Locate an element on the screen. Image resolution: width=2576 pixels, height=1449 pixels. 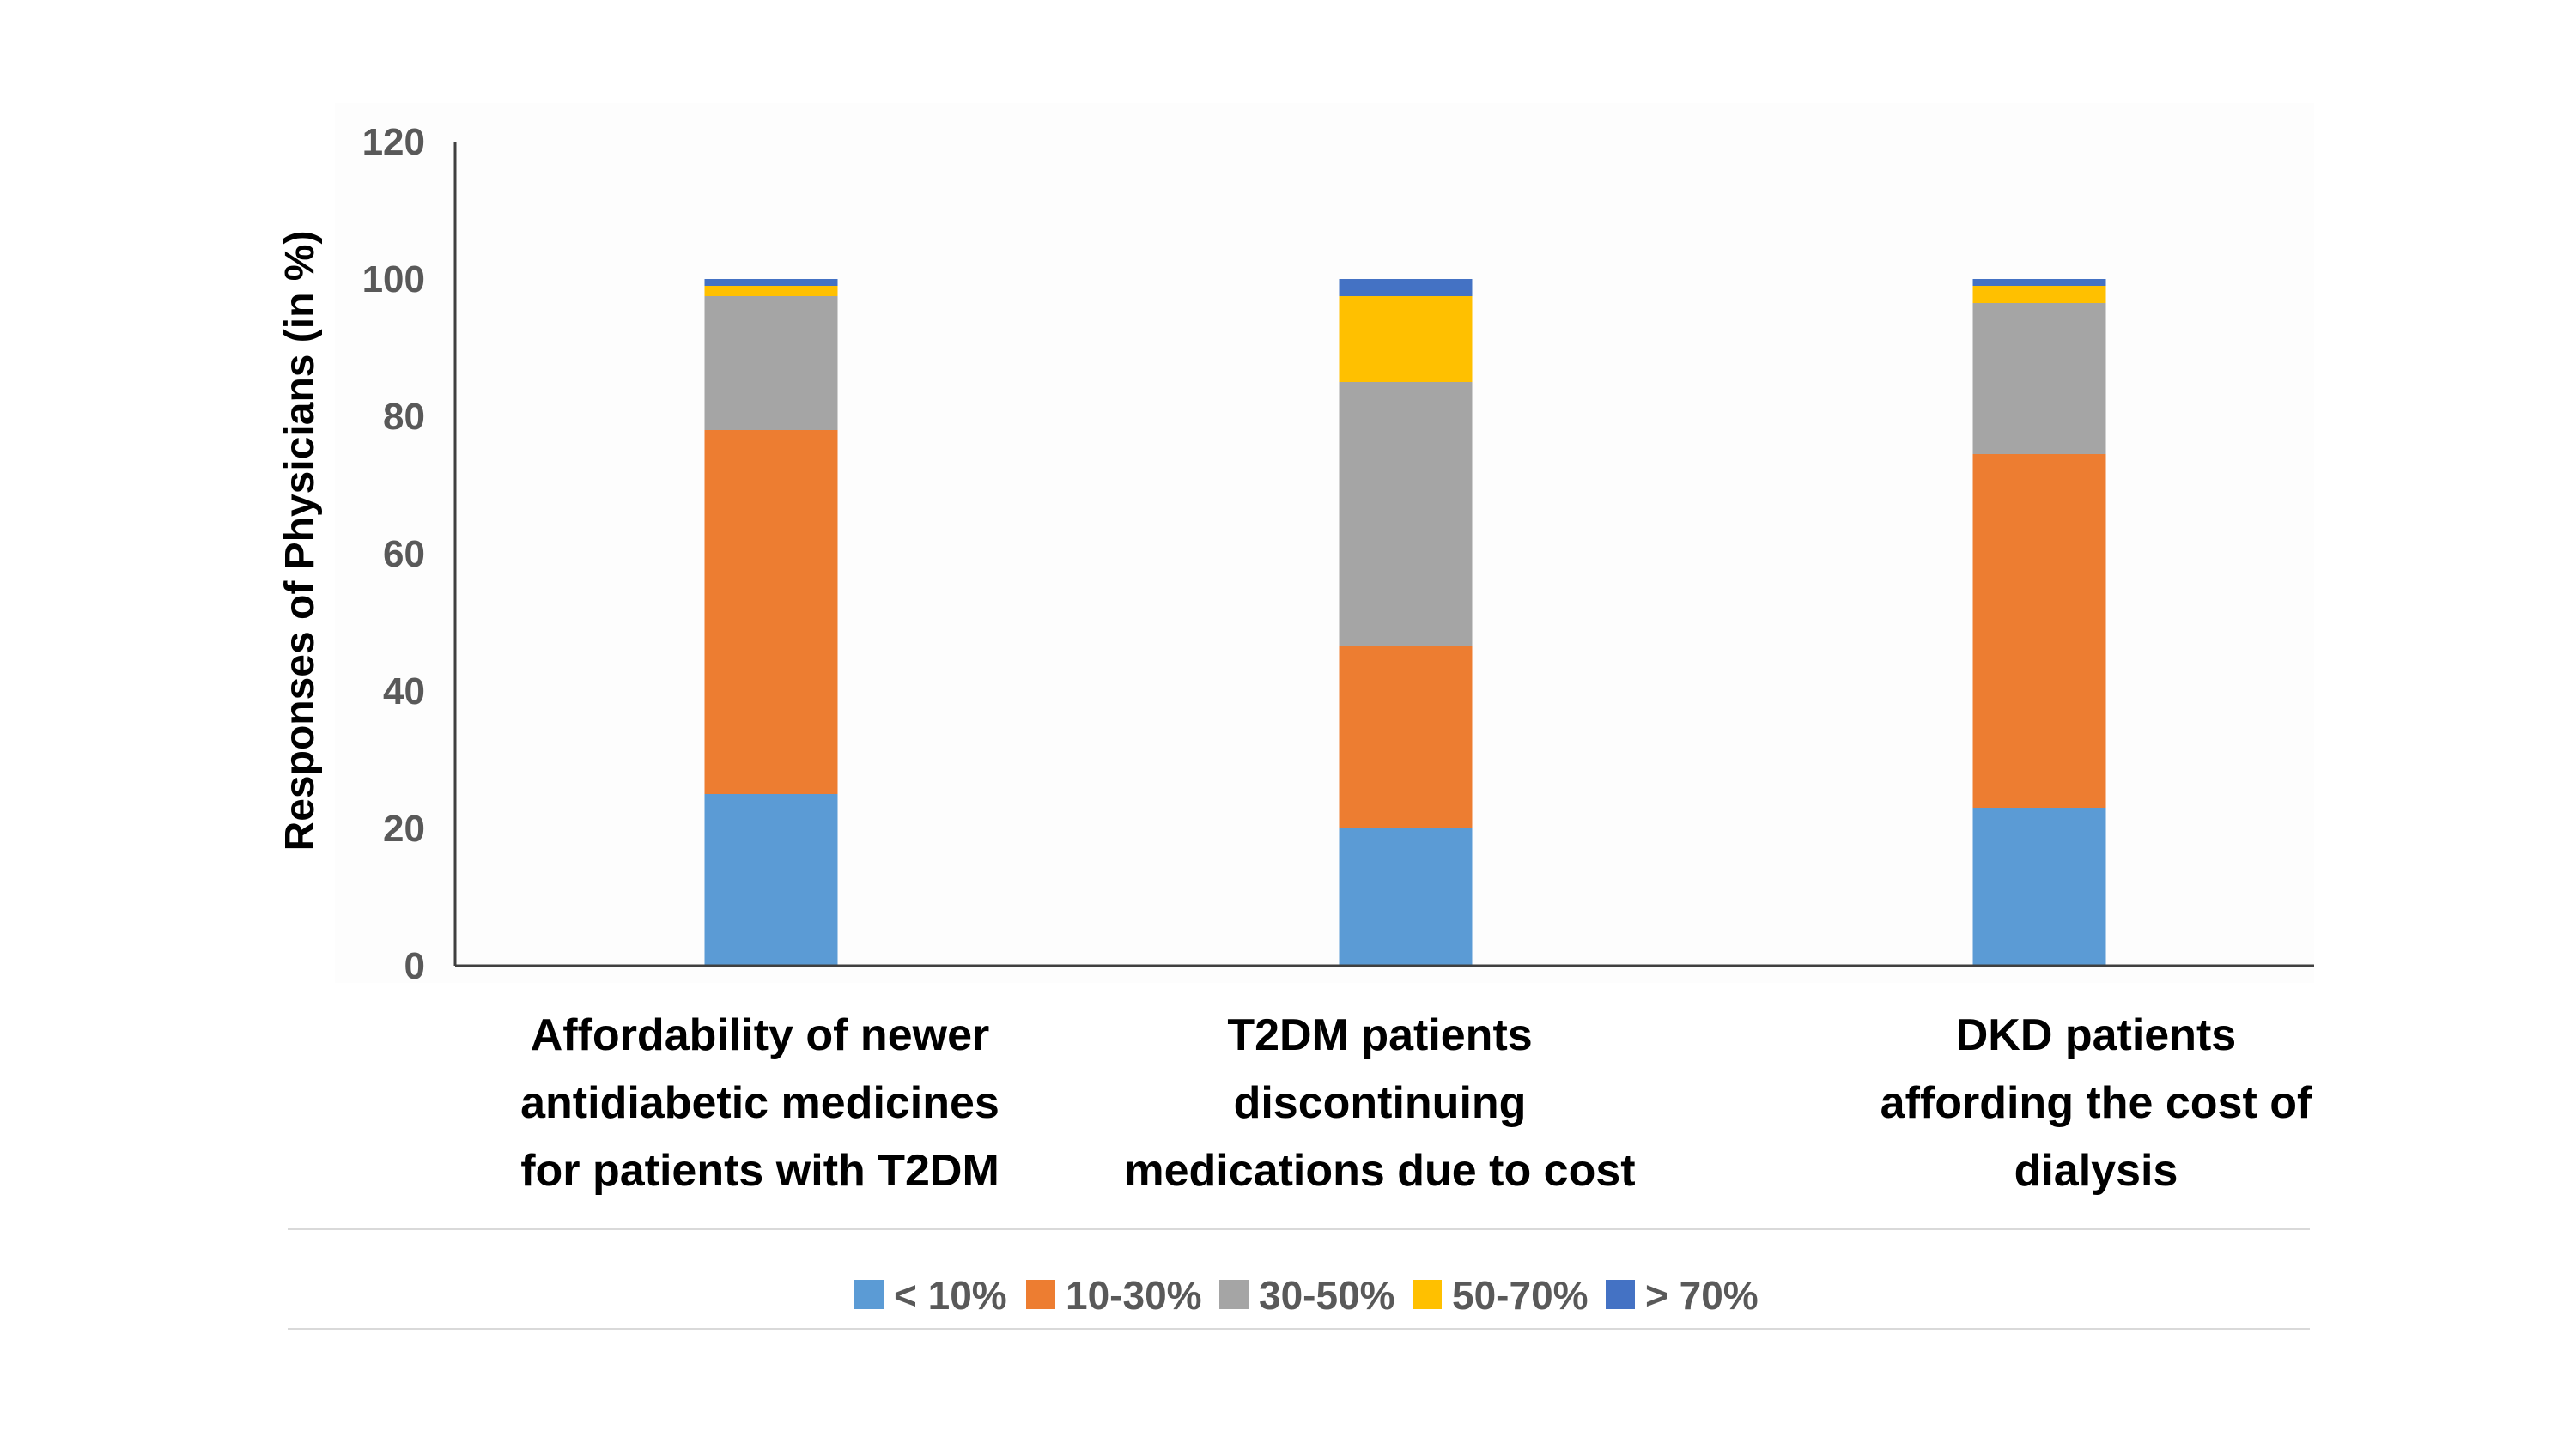
y-axis-ticks: 0 20 40 60 80 100 120 is located at coordinates (393, 554).